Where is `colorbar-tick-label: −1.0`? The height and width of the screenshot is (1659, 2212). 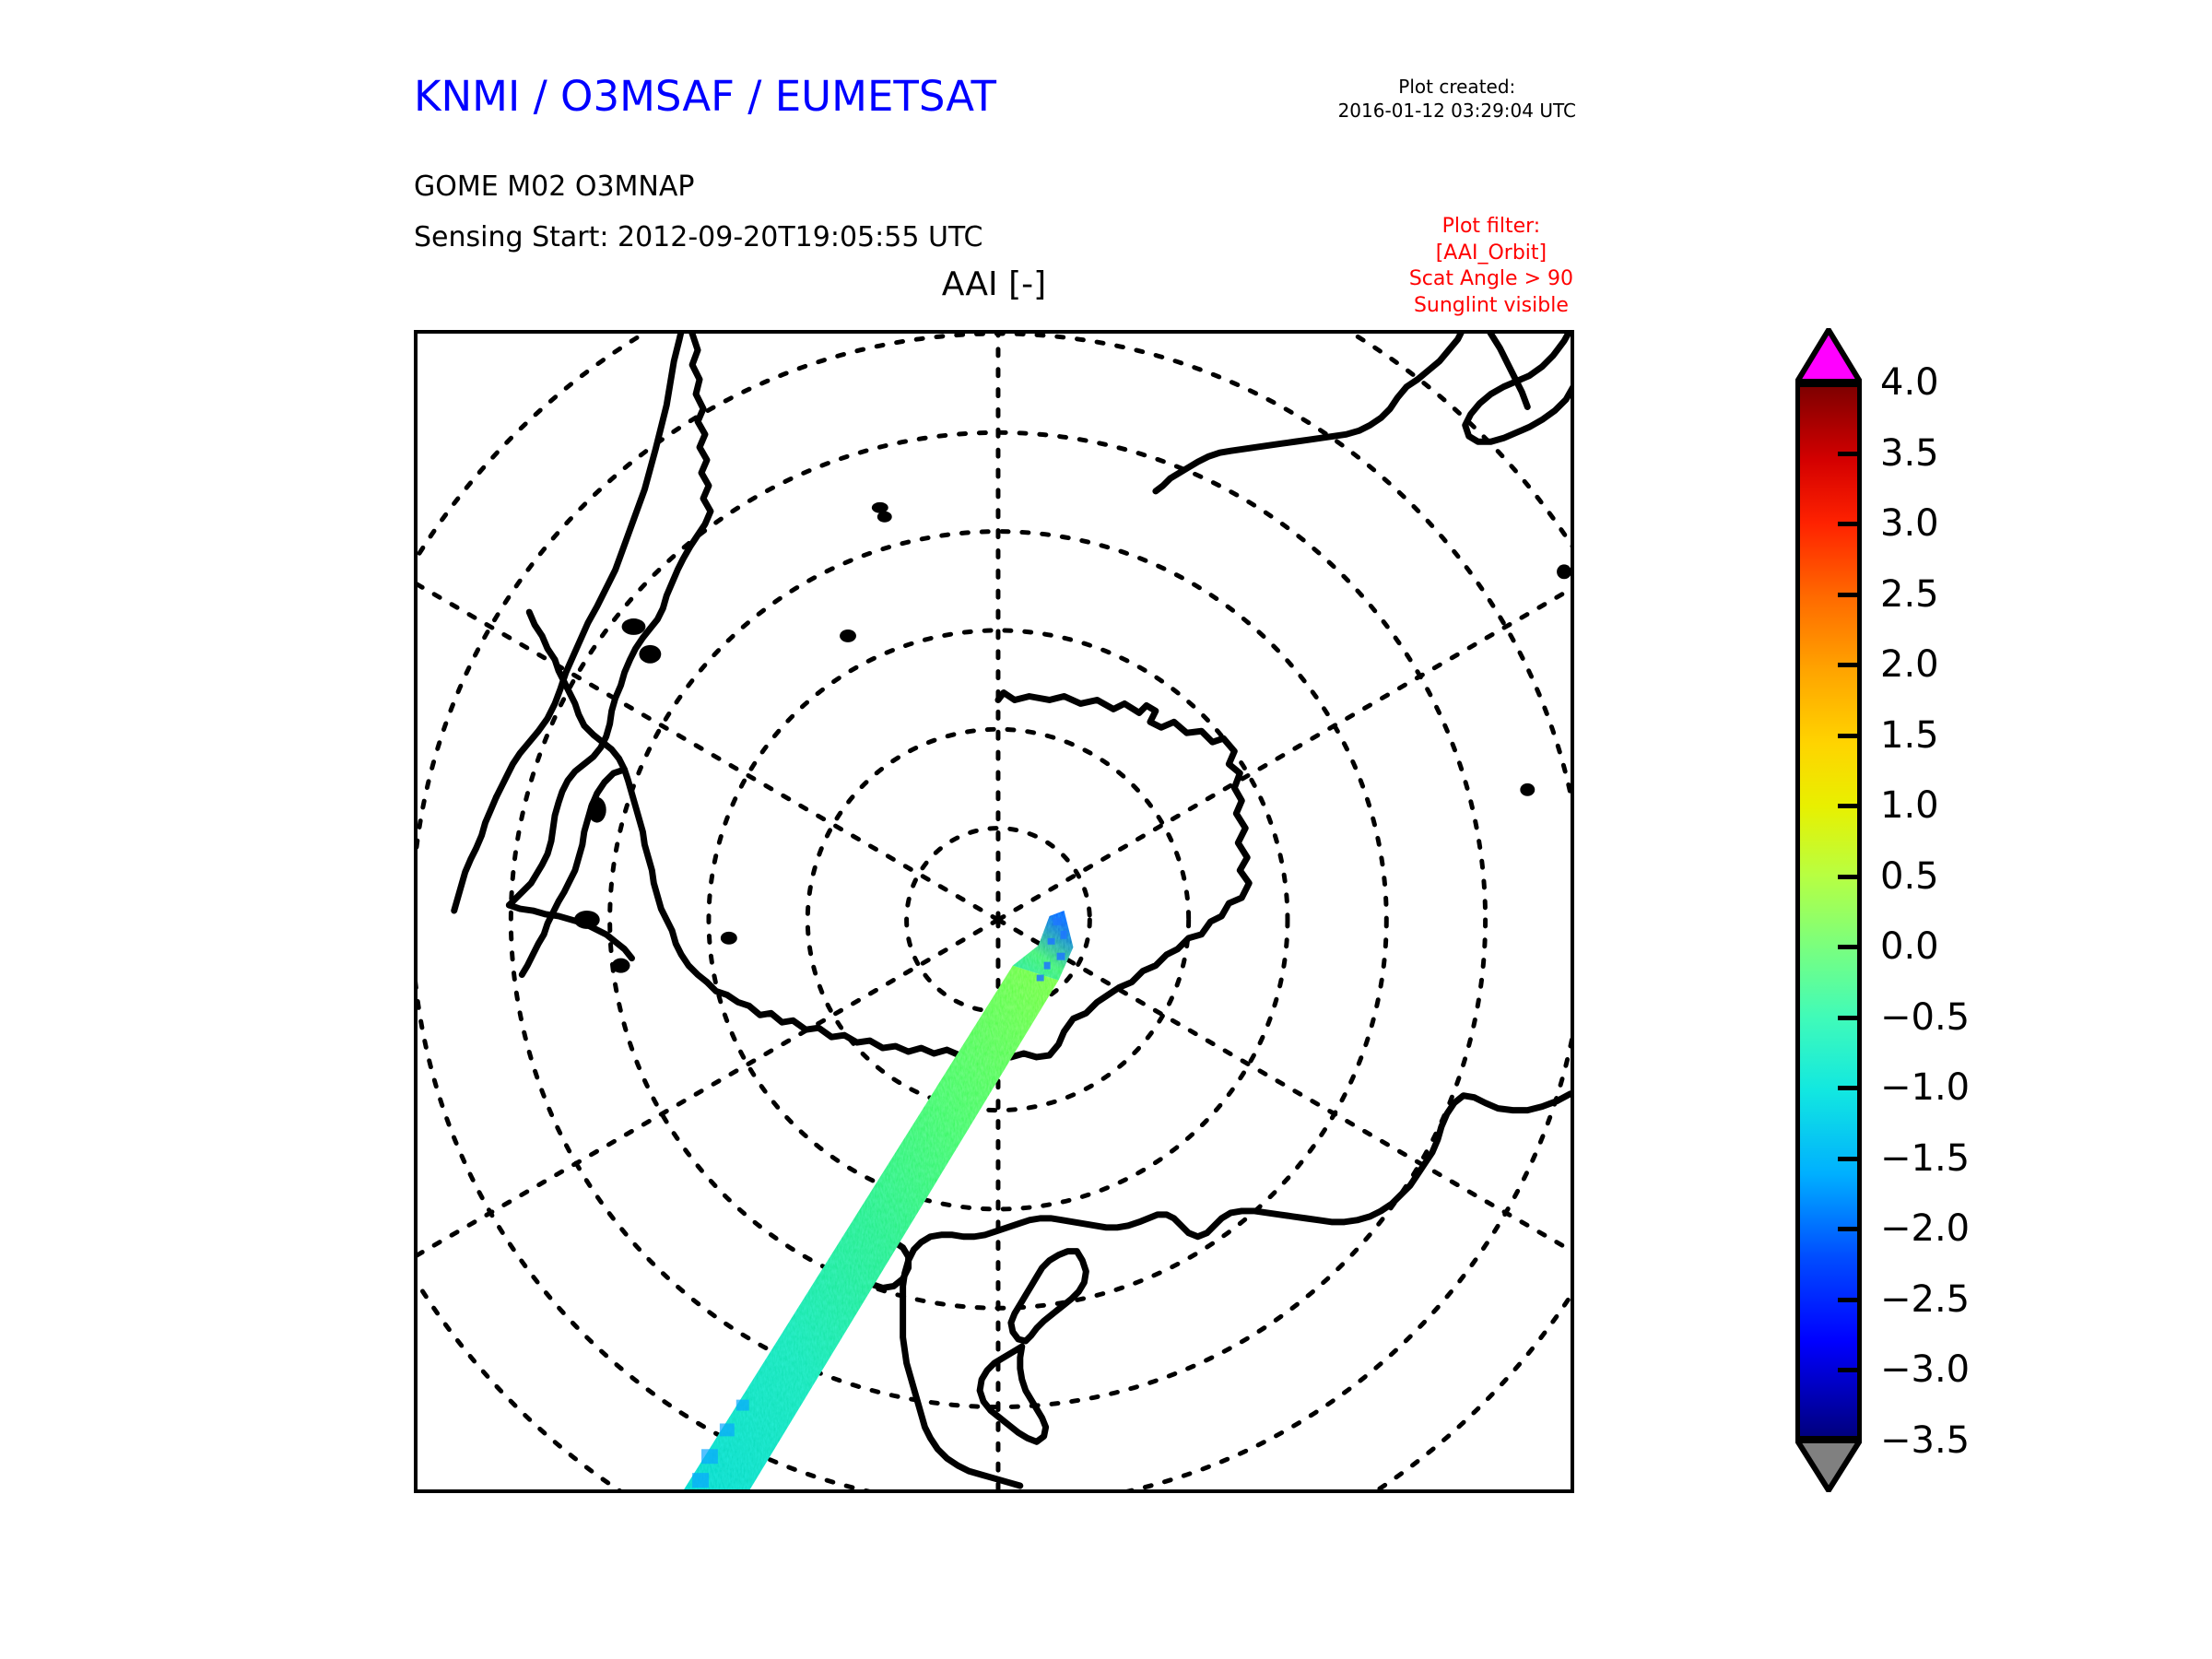
colorbar-tick-label: −1.0 is located at coordinates (1925, 1088).